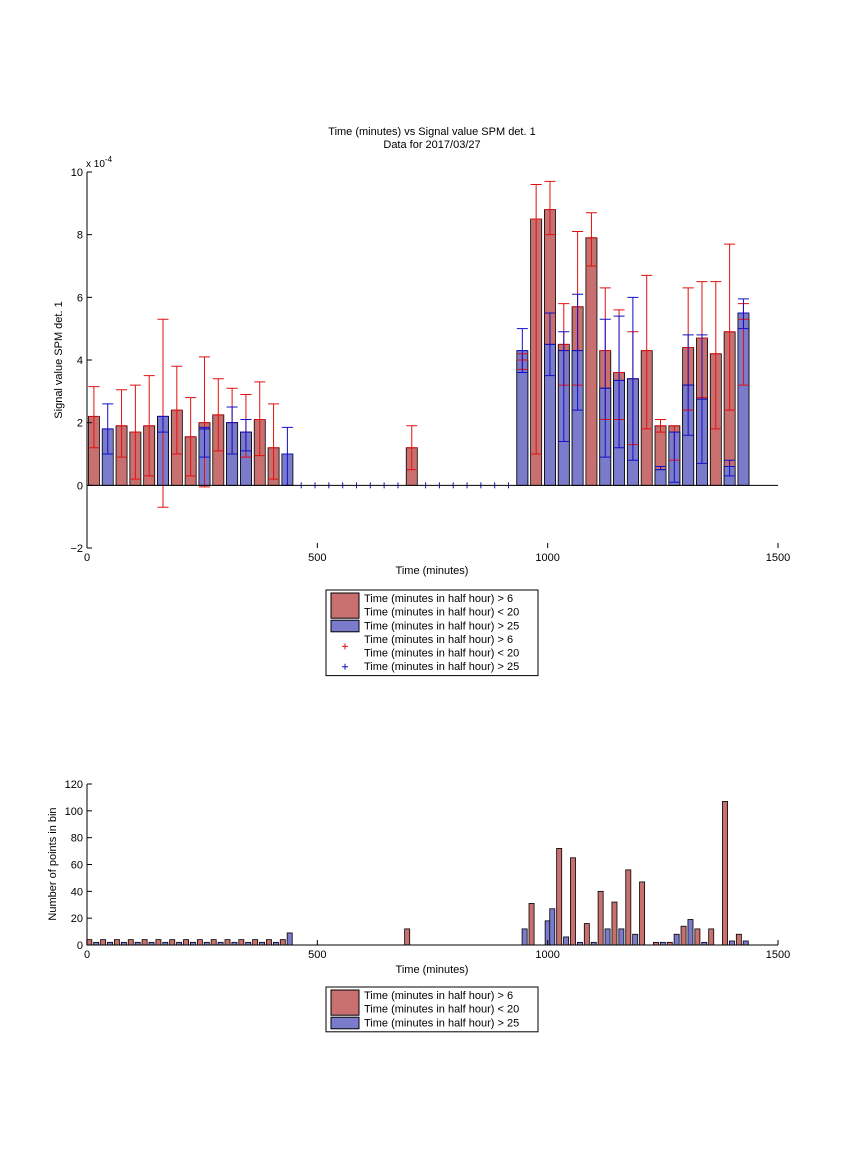 The image size is (864, 1152). What do you see at coordinates (77, 866) in the screenshot?
I see `count-y-tick-label: 60` at bounding box center [77, 866].